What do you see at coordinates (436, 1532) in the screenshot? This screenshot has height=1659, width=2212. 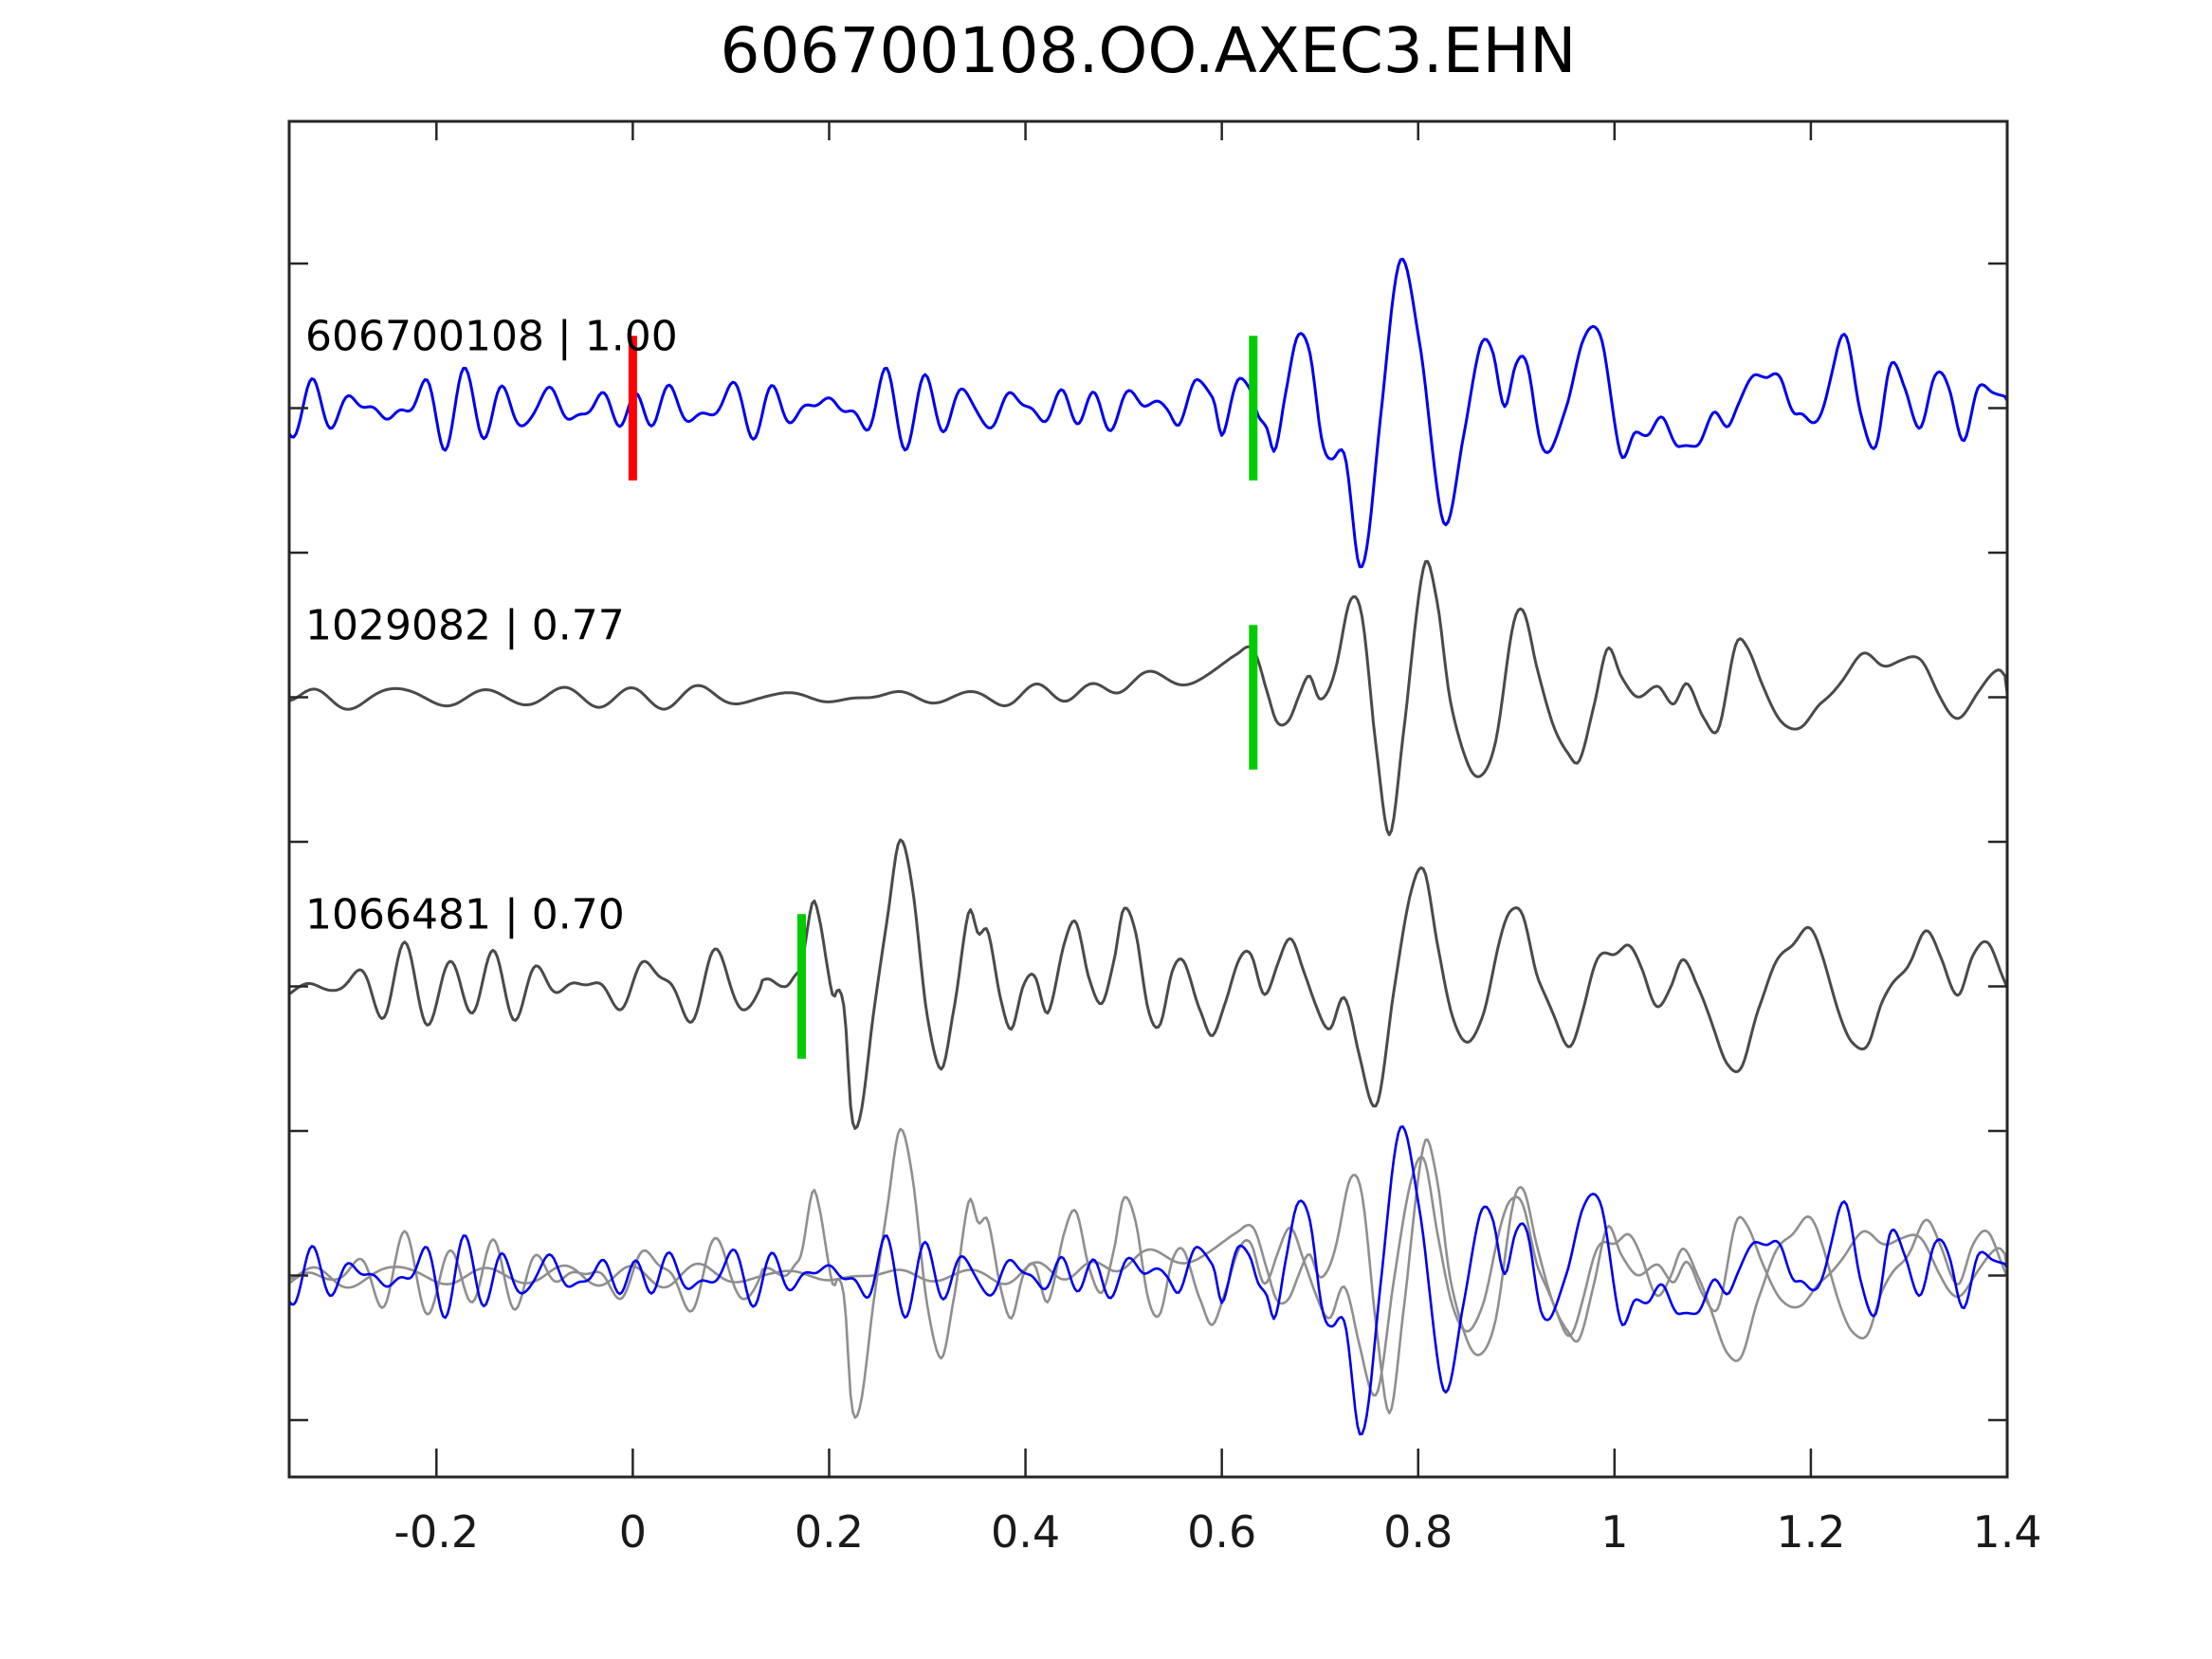 I see `x-tick-label: -0.2` at bounding box center [436, 1532].